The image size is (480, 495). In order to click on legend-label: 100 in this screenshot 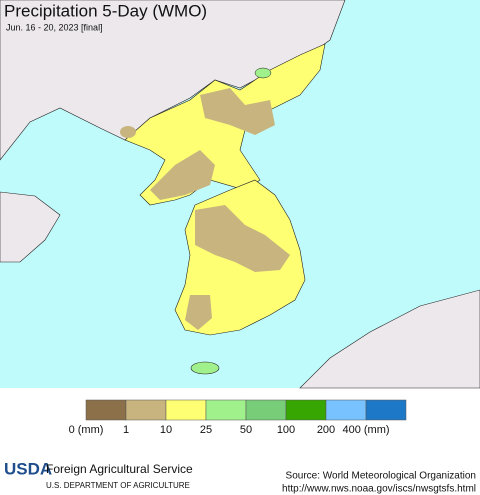, I will do `click(286, 430)`.